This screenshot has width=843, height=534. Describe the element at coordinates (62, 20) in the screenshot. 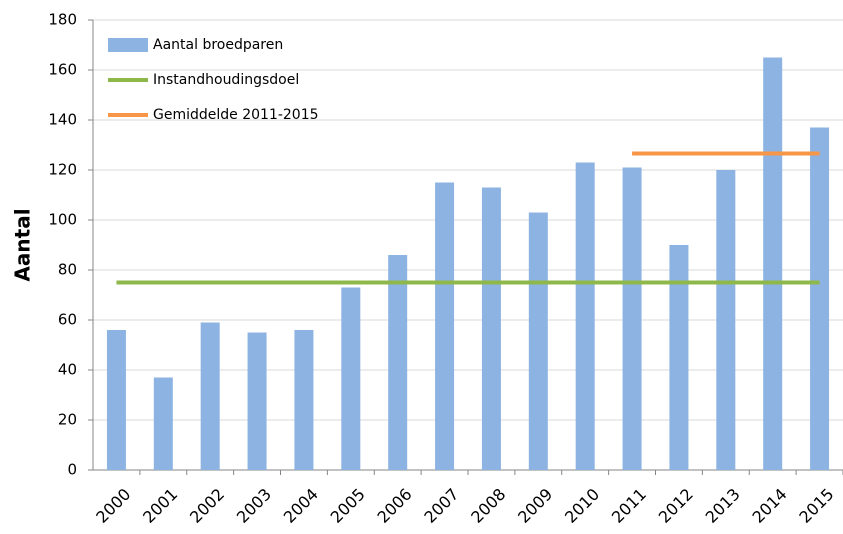

I see `y-tick-label: 180` at that location.